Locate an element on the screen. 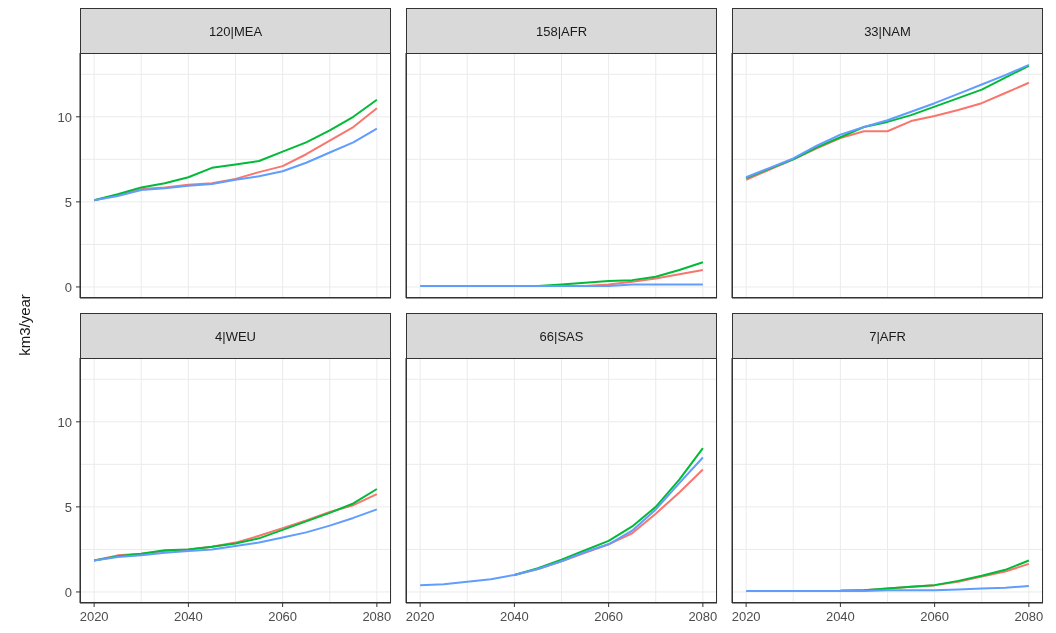 The image size is (1056, 633). chart-title: 120|MEA is located at coordinates (235, 31).